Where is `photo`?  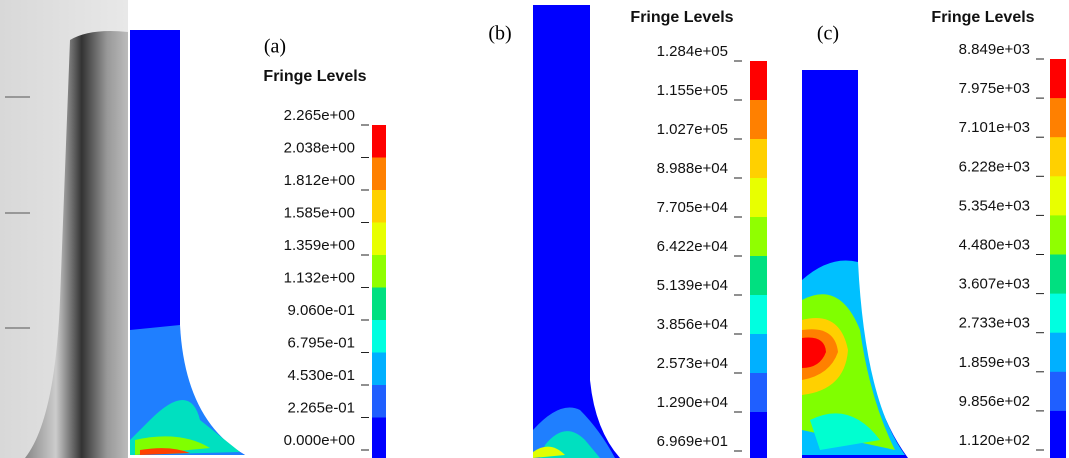 photo is located at coordinates (64, 229).